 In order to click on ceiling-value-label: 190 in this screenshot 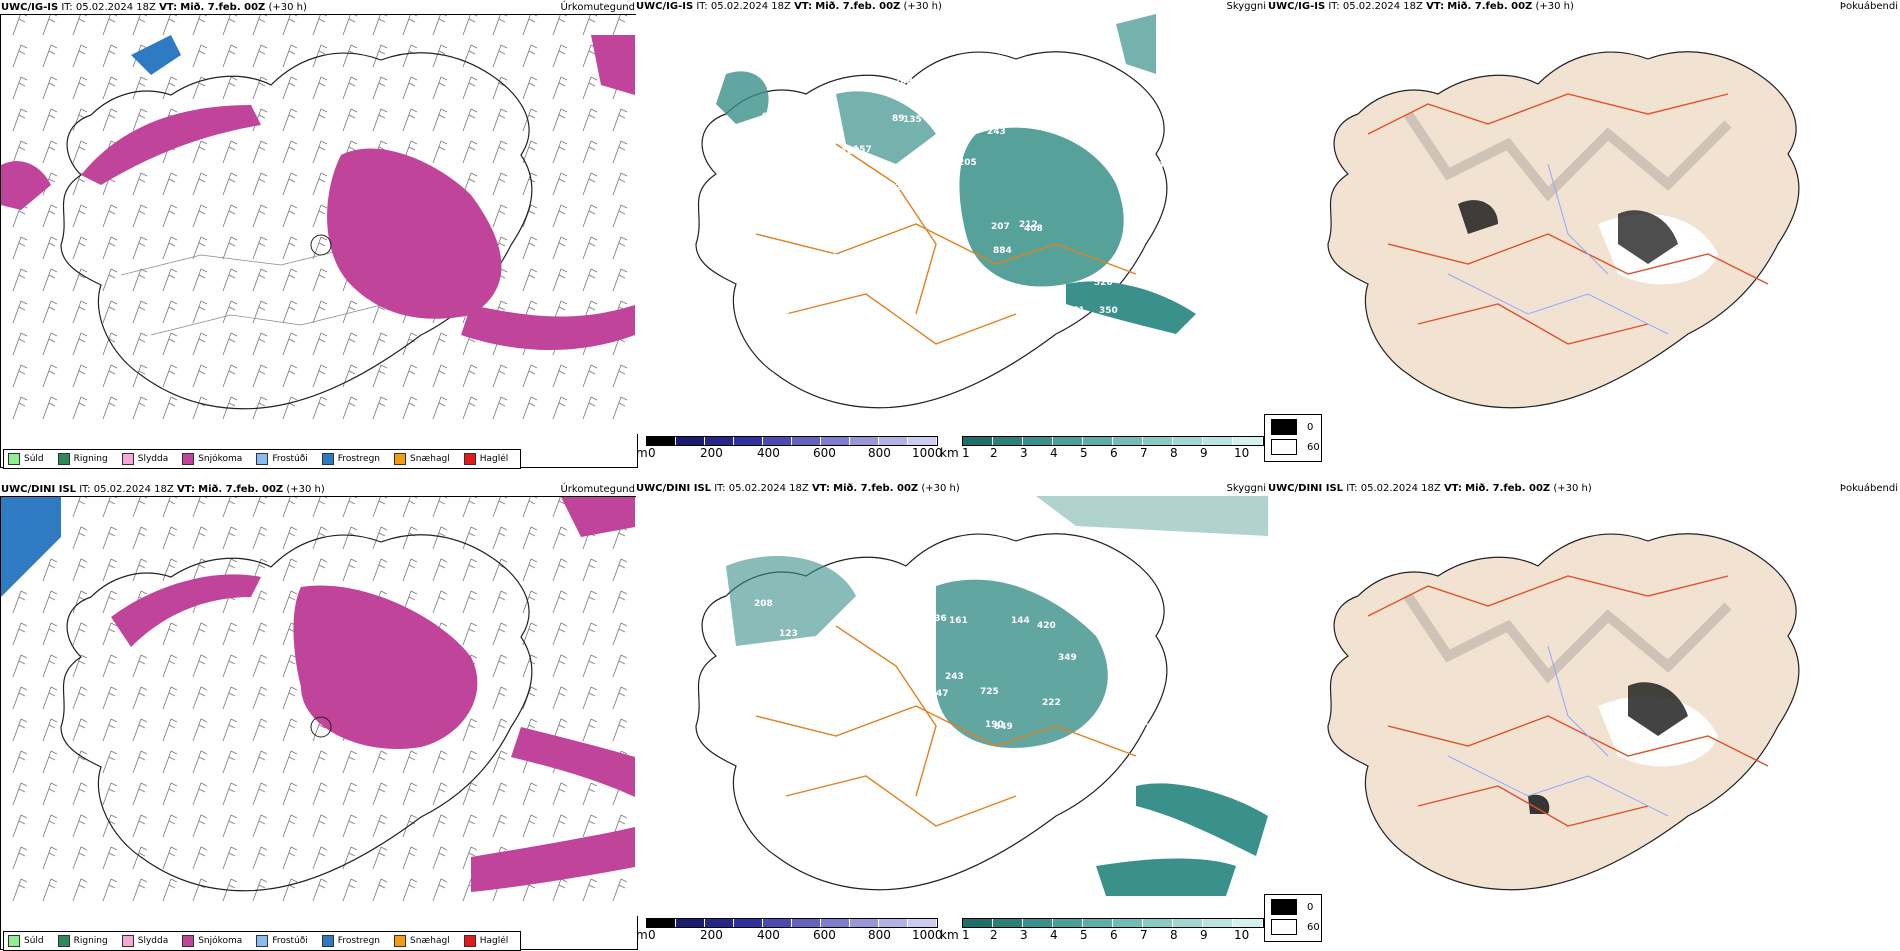, I will do `click(765, 174)`.